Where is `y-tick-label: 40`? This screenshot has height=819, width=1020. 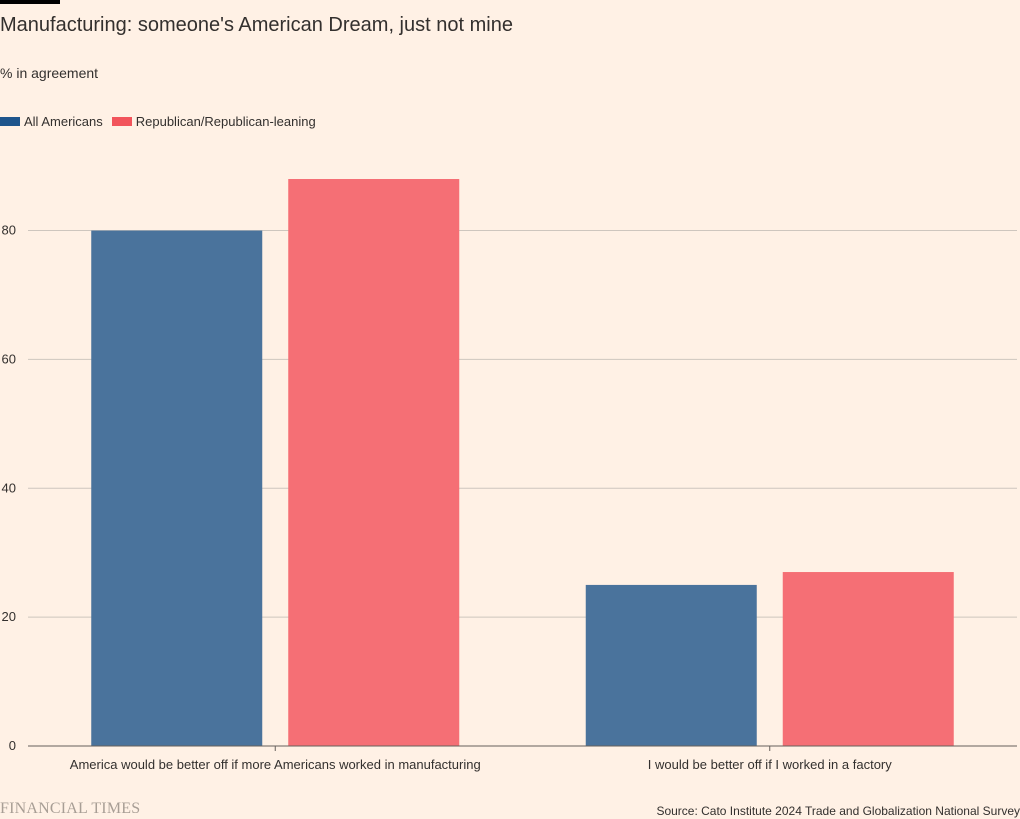 y-tick-label: 40 is located at coordinates (9, 487).